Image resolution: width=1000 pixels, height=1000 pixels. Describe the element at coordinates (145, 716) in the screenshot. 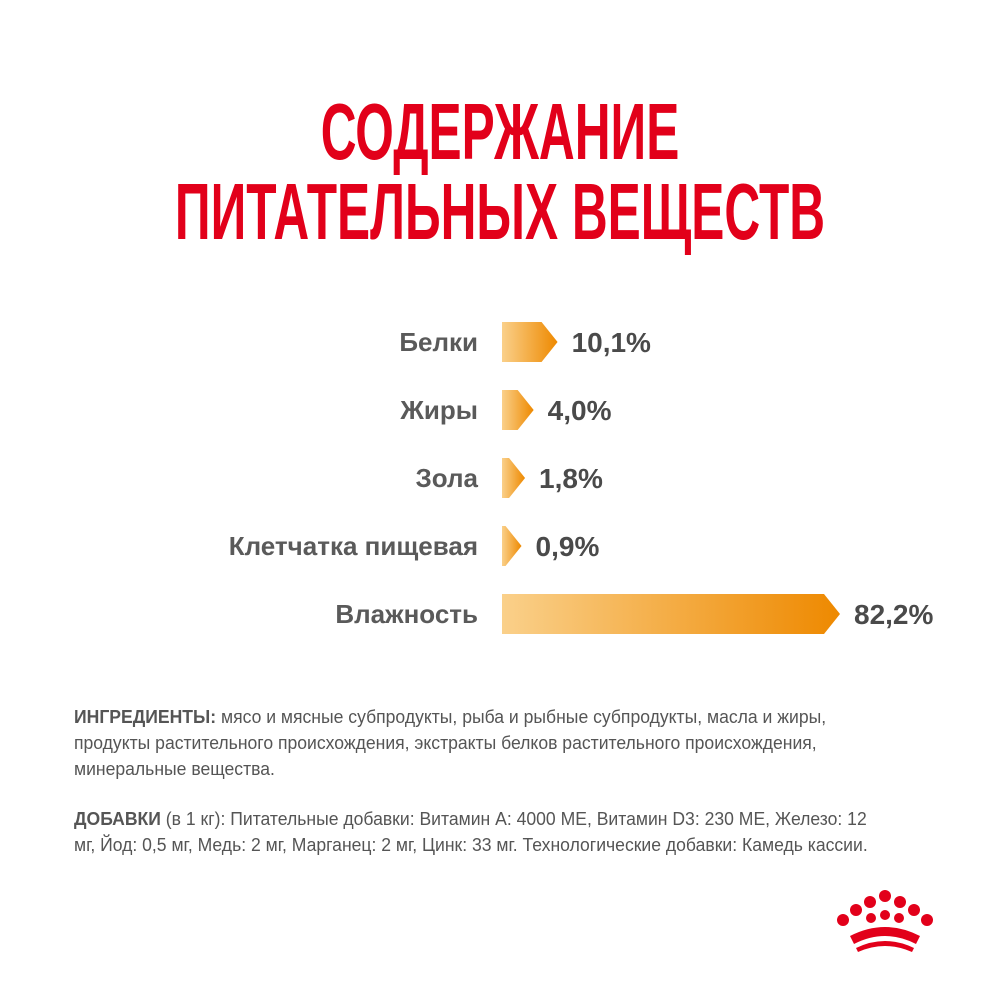

I see `ingredients-label: ИНГРЕДИЕНТЫ:` at that location.